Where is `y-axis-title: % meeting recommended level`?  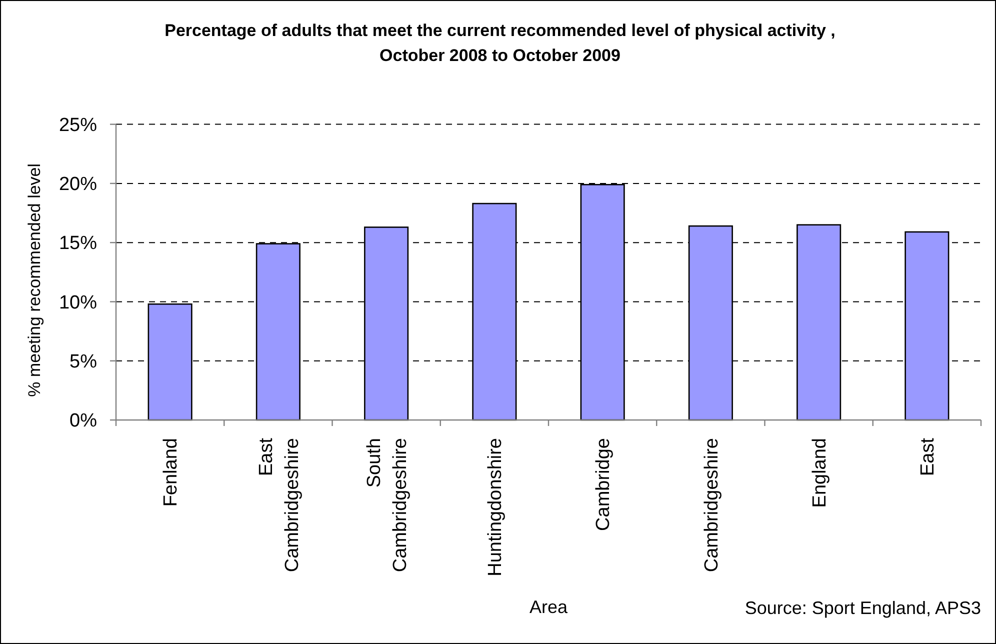 y-axis-title: % meeting recommended level is located at coordinates (34, 280).